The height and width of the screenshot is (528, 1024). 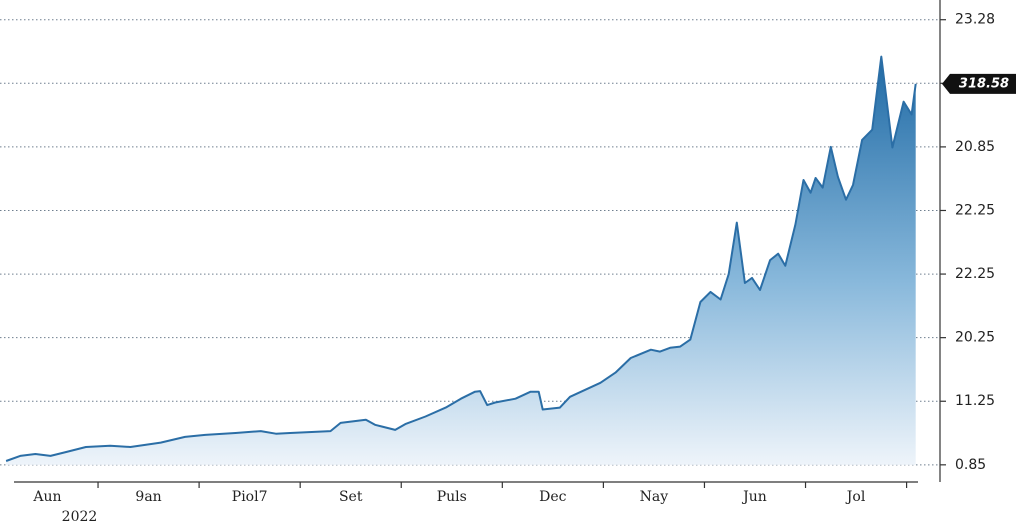 I want to click on x-year-label: 2022, so click(x=80, y=517).